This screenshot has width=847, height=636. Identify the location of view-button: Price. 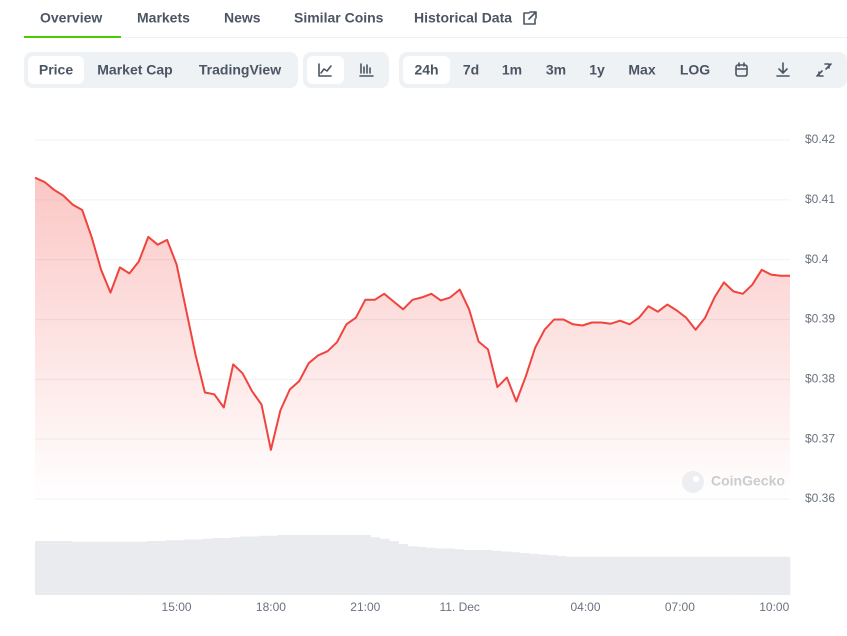
(56, 70).